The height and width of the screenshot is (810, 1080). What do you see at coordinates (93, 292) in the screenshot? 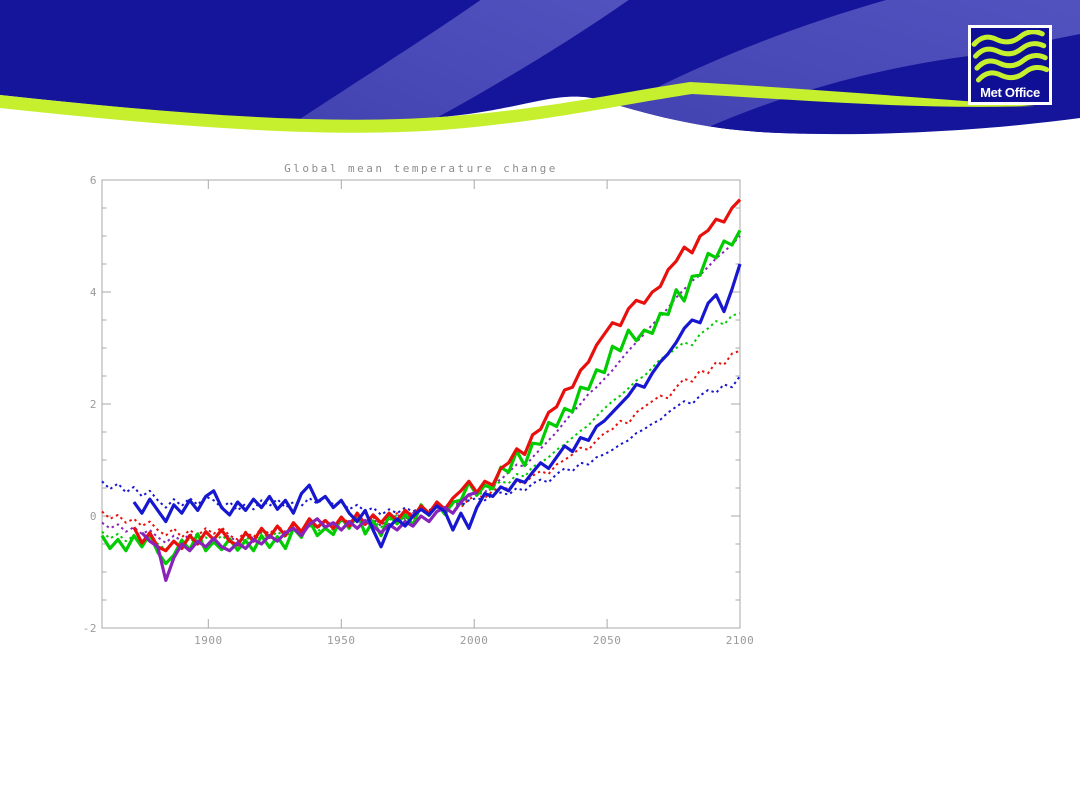
I see `y-tick-label: 4` at bounding box center [93, 292].